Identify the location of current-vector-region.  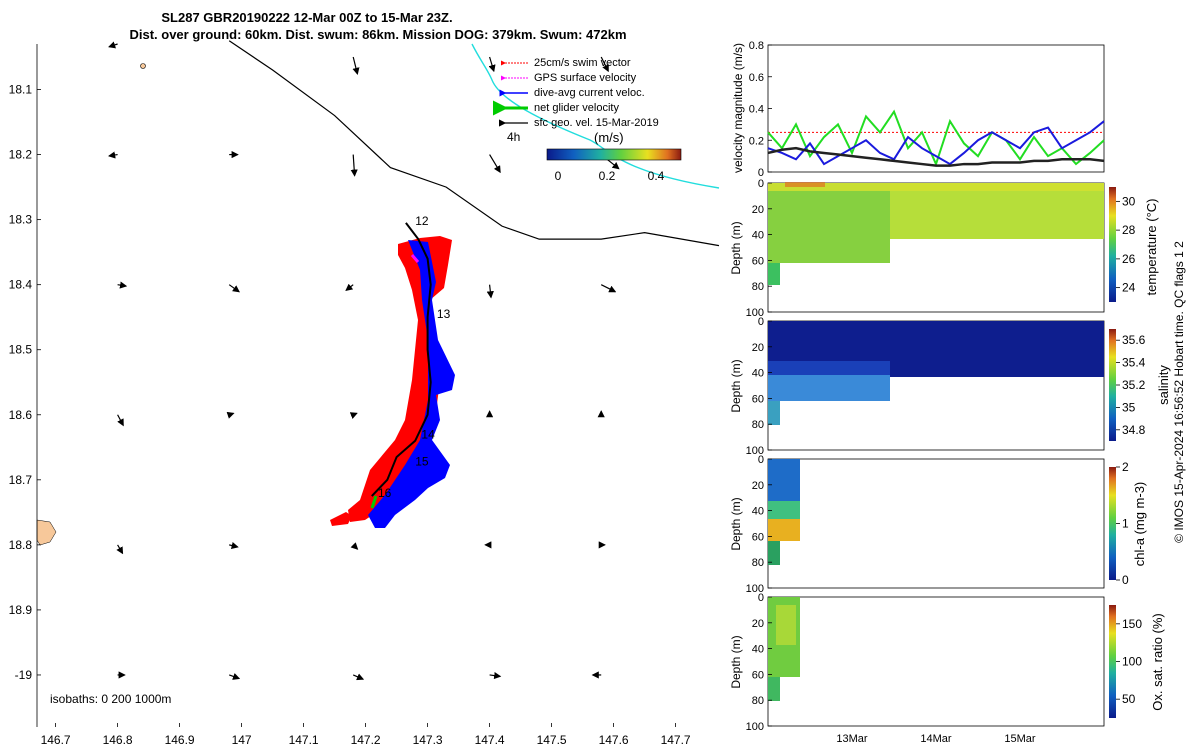
(411, 384).